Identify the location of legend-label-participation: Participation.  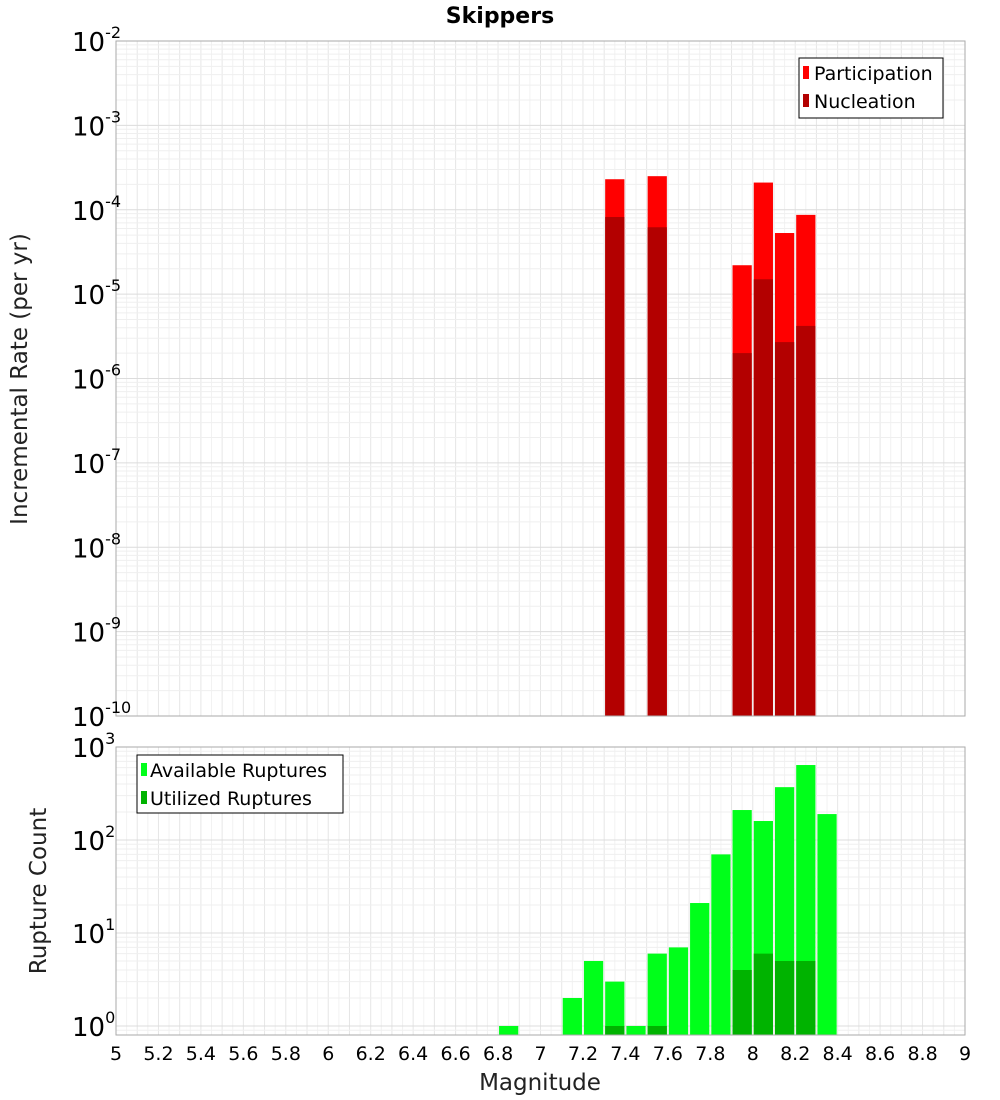
(873, 74).